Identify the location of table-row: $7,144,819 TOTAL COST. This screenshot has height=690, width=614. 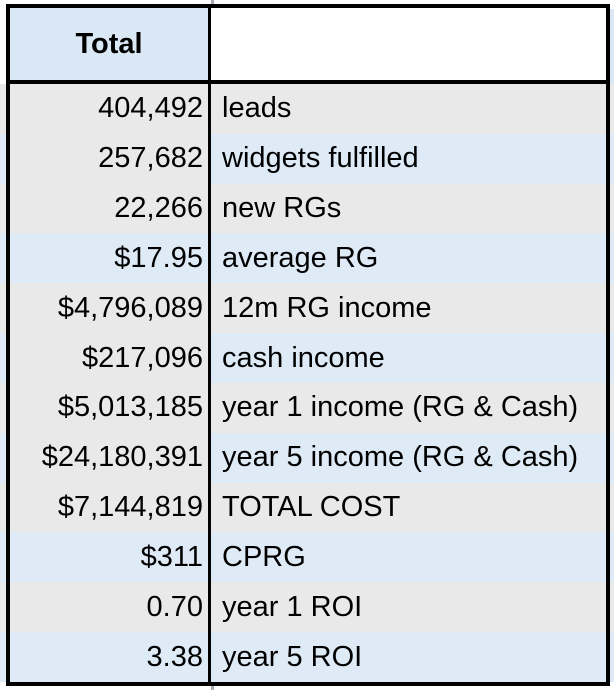
(308, 507).